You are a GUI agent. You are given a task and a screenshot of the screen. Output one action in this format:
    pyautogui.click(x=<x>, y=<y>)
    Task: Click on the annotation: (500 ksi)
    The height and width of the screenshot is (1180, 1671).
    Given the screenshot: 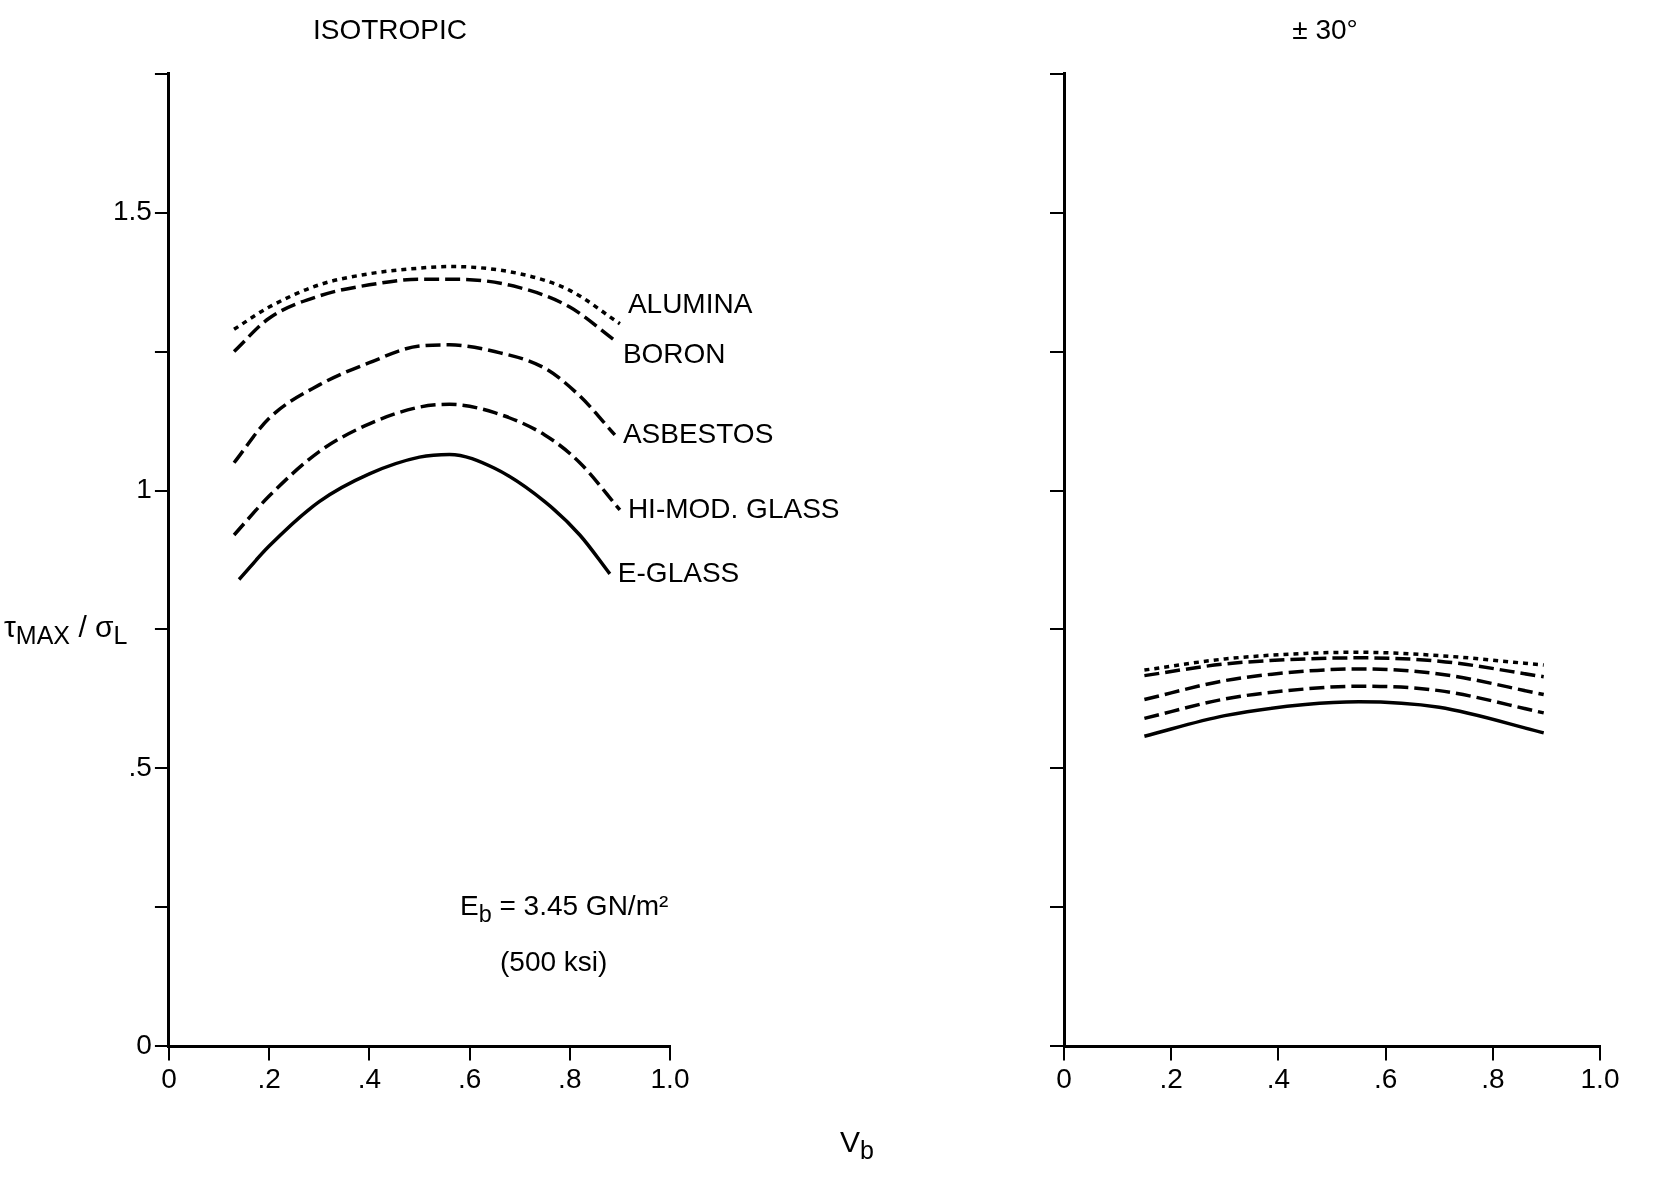 What is the action you would take?
    pyautogui.click(x=554, y=962)
    